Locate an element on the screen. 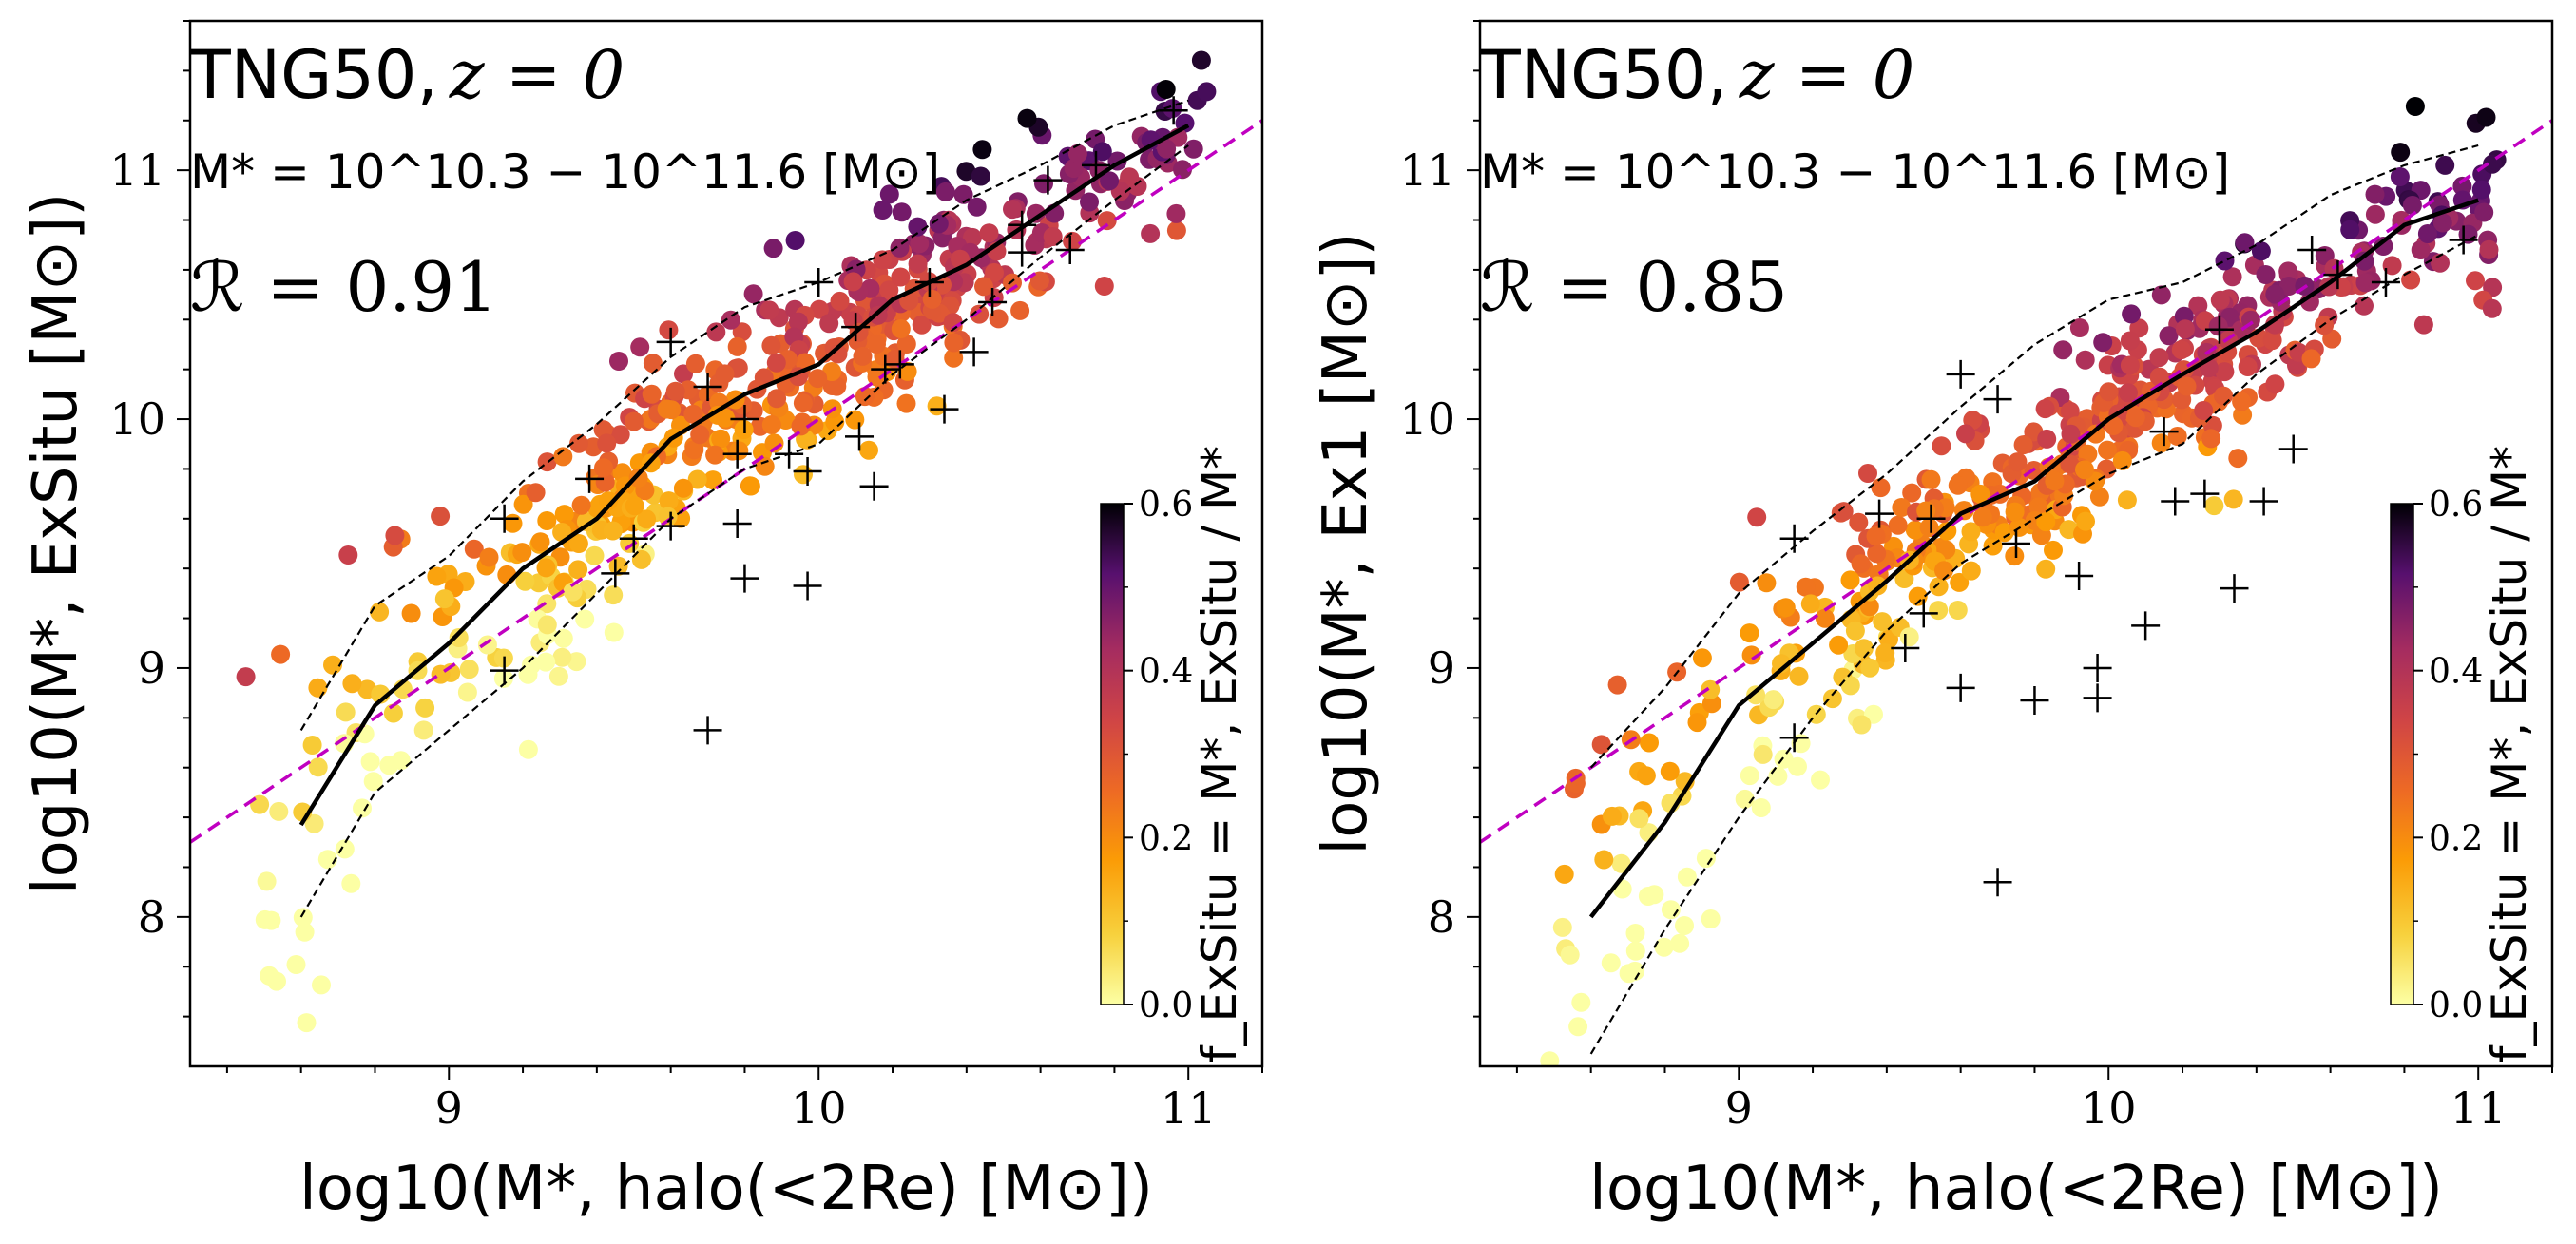 The width and height of the screenshot is (2576, 1244). colorbar-right: 0.0 0.2 0.4 0.6f_ExSitu = M*, ExSitu / M* is located at coordinates (2463, 754).